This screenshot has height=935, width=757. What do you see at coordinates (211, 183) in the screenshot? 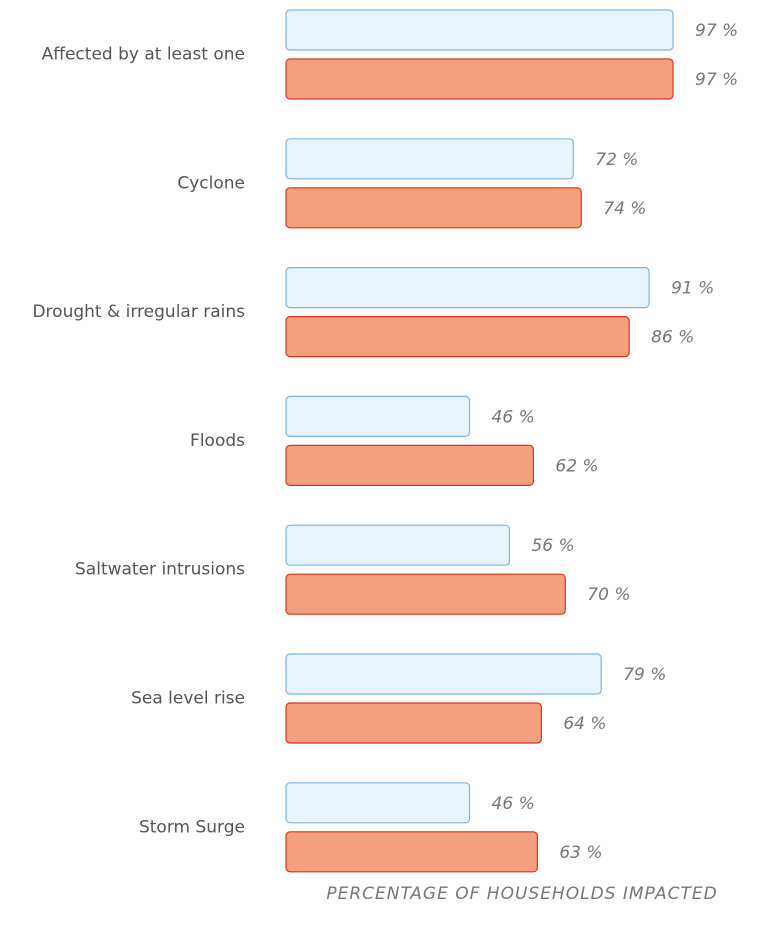
I see `category-label: Cyclone` at bounding box center [211, 183].